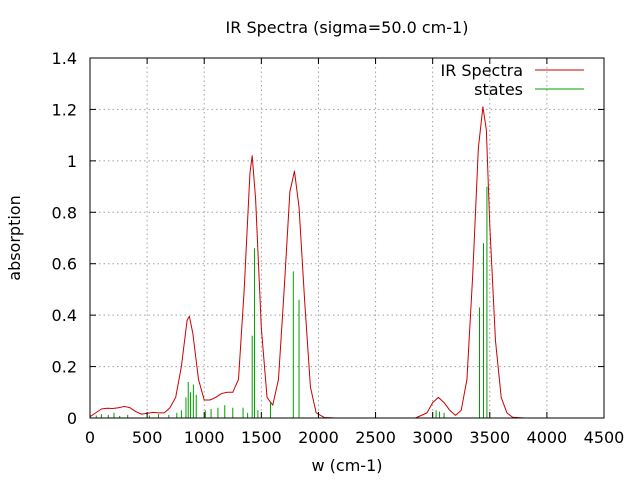  Describe the element at coordinates (64, 367) in the screenshot. I see `y-tick-label: 0.2` at that location.